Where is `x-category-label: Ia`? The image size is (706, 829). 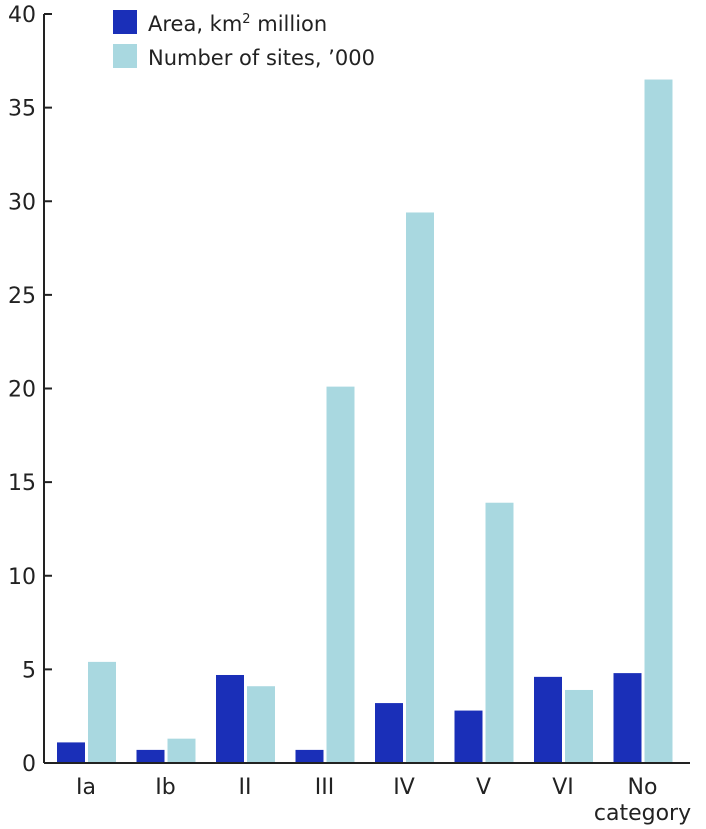 x-category-label: Ia is located at coordinates (86, 787).